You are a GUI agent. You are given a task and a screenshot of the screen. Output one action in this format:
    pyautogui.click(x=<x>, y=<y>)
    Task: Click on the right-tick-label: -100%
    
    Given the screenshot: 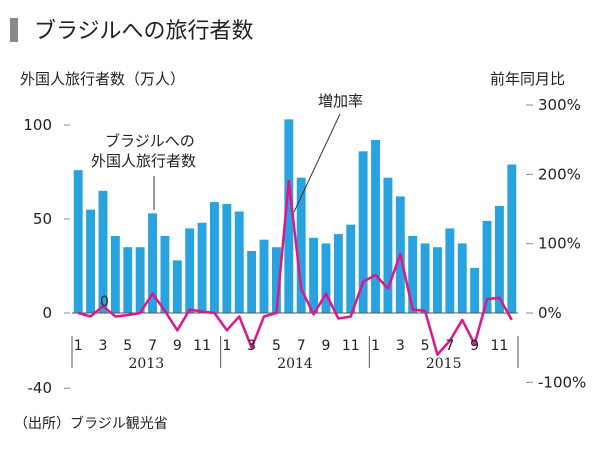 What is the action you would take?
    pyautogui.click(x=562, y=382)
    